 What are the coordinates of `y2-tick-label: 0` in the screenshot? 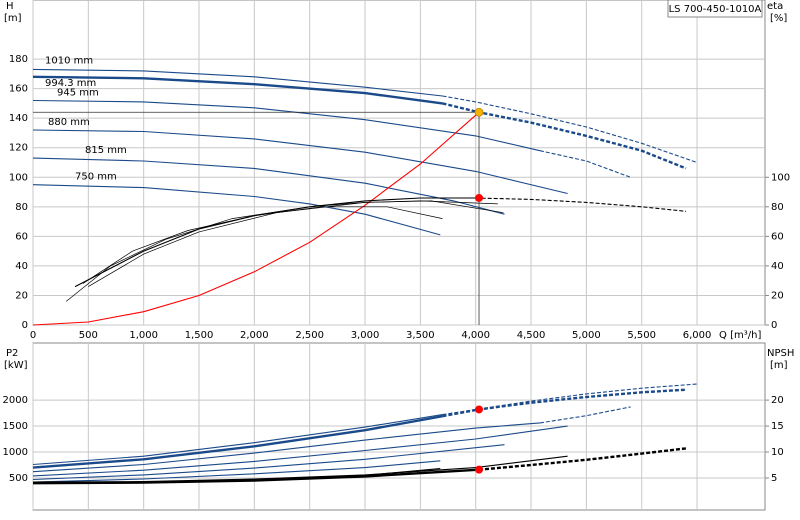 It's located at (774, 325).